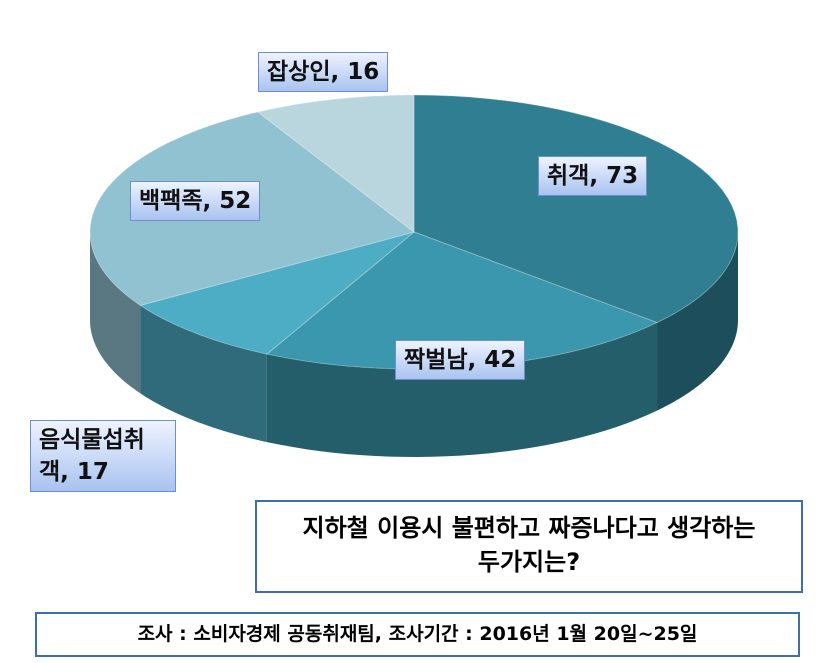  What do you see at coordinates (195, 201) in the screenshot?
I see `data-label: 백팩족, 52` at bounding box center [195, 201].